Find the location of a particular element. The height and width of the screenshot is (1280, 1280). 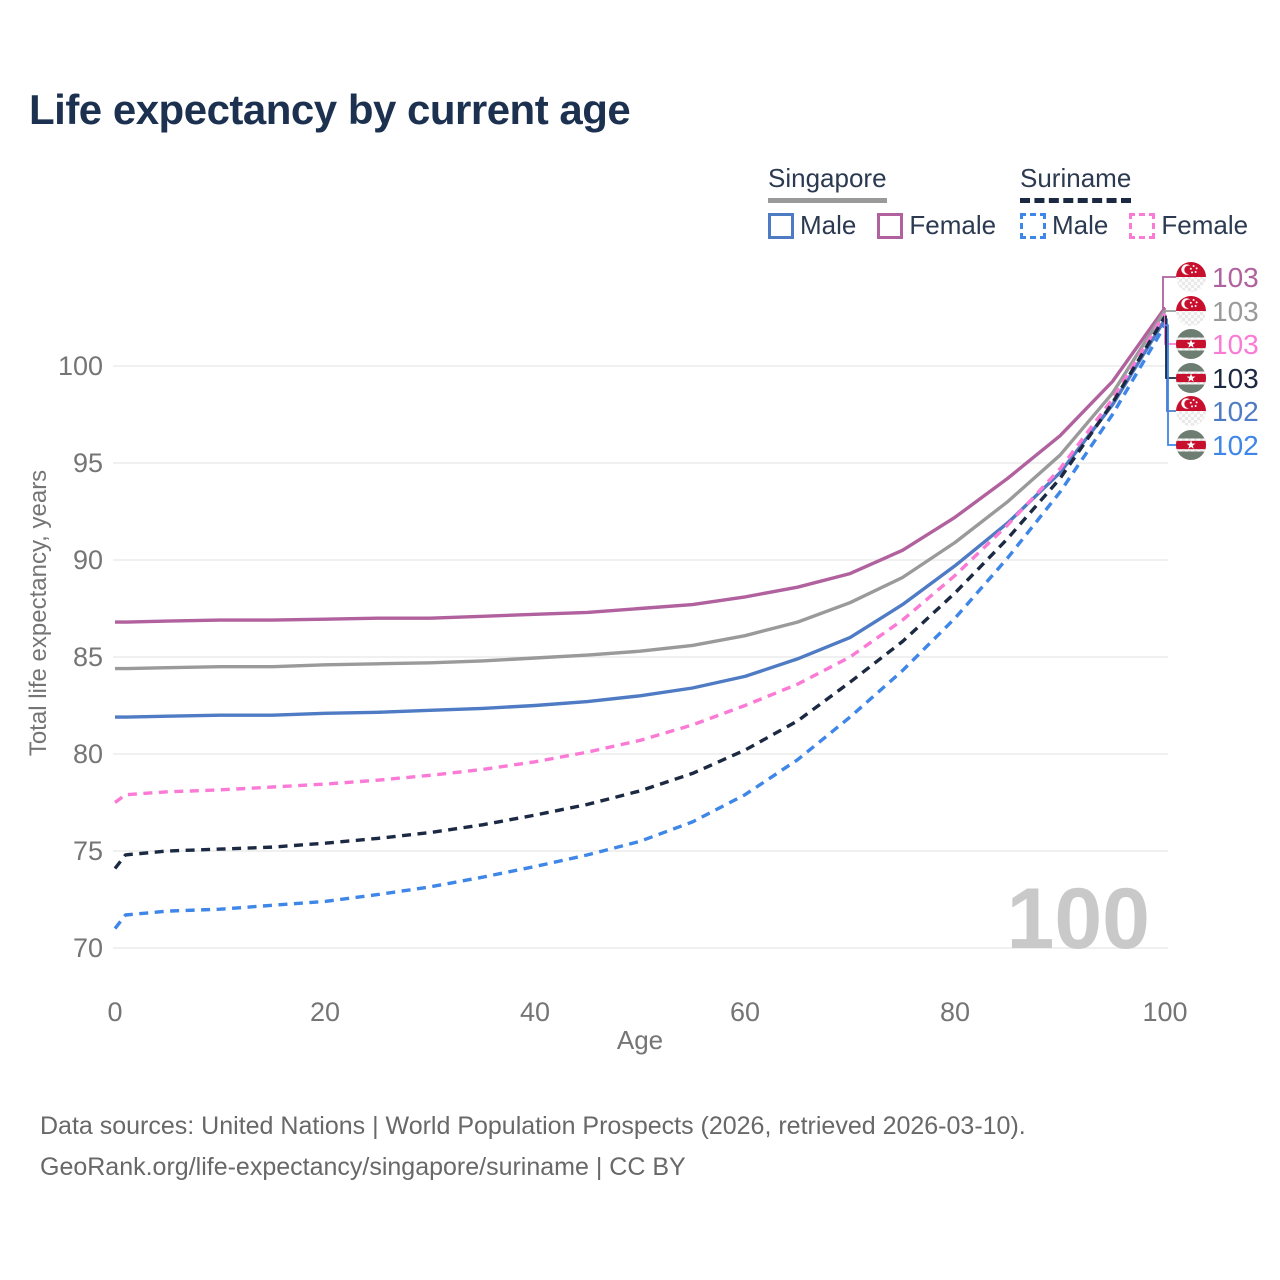

legend-group-suriname: Suriname Male Female is located at coordinates (1134, 202).